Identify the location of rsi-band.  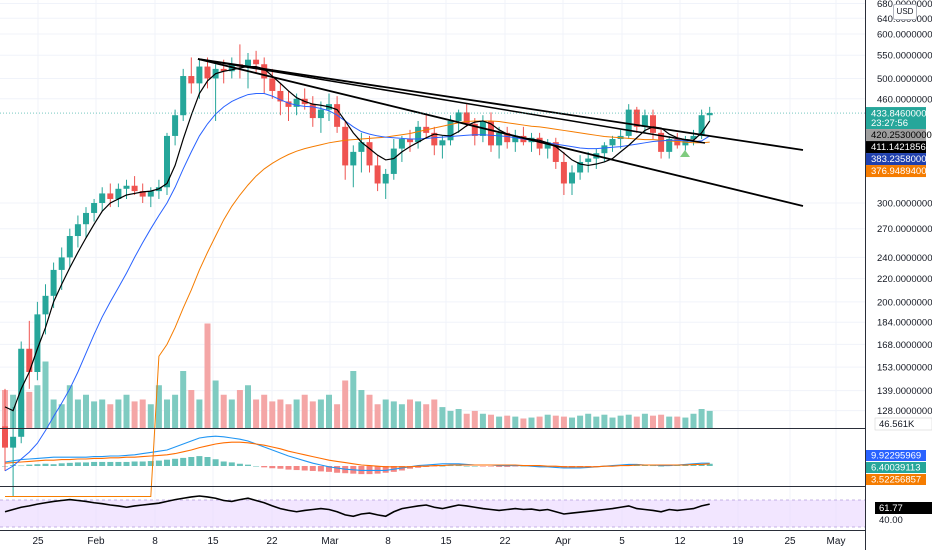
(432, 513).